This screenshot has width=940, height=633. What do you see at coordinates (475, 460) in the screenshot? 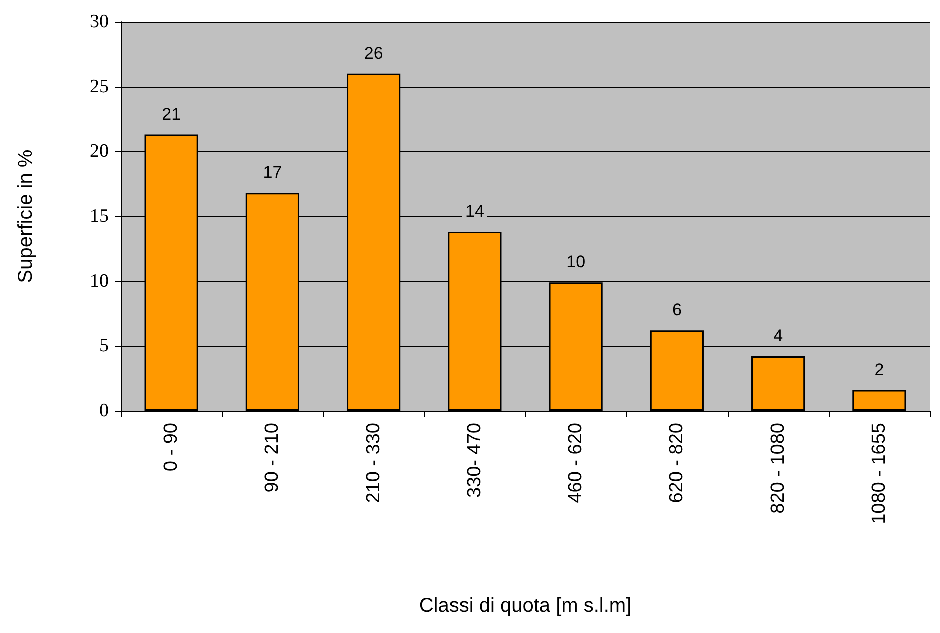
I see `x-tick-label: 330- 470` at bounding box center [475, 460].